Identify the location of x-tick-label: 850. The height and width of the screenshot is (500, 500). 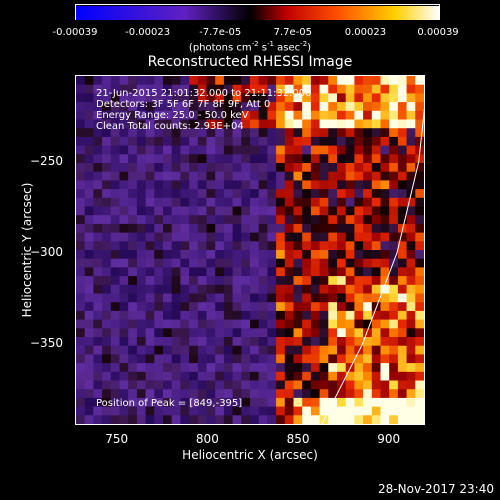
(298, 439).